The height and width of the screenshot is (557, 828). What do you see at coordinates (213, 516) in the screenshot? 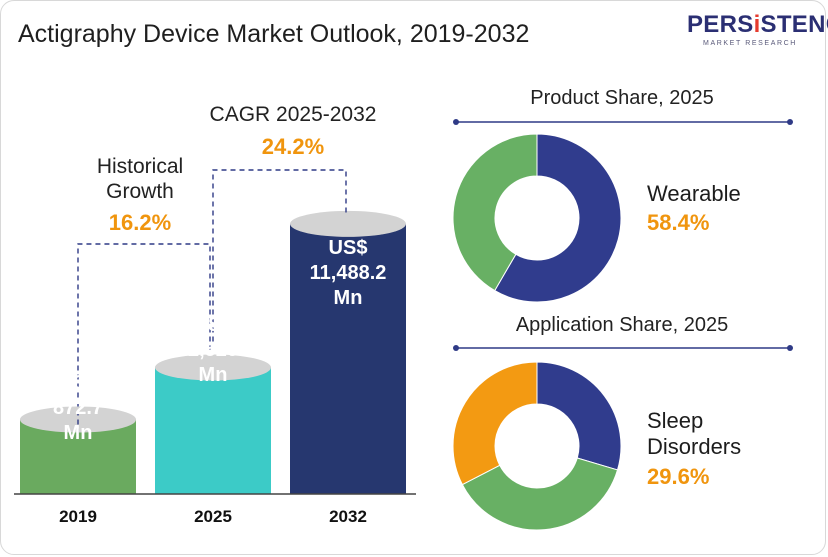
I see `x-tick-2025: 2025` at bounding box center [213, 516].